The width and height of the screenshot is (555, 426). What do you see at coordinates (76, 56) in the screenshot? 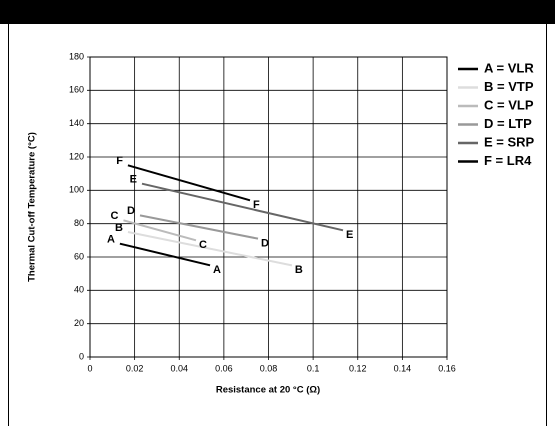
I see `y-tick-label: 180` at bounding box center [76, 56].